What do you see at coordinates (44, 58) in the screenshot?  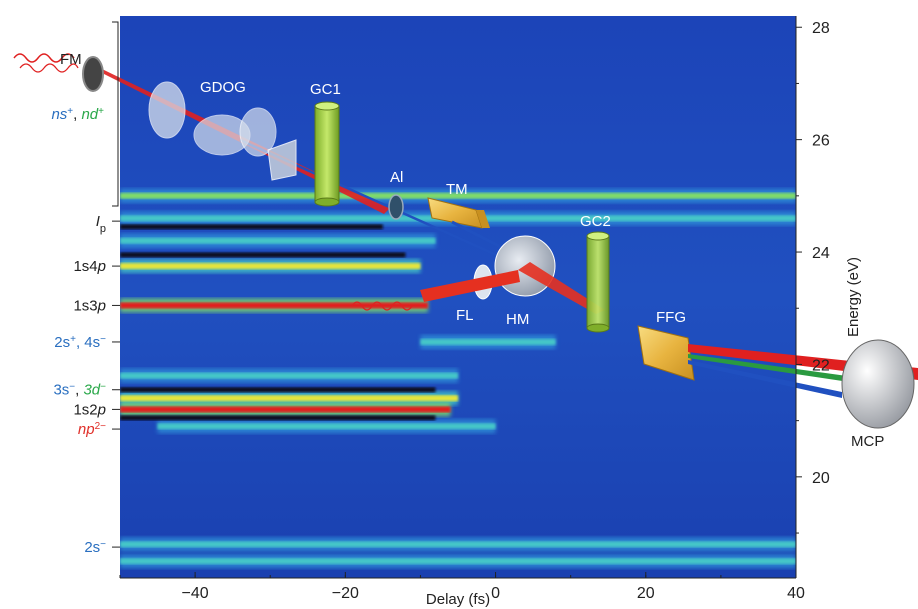 I see `incoming-pulse` at bounding box center [44, 58].